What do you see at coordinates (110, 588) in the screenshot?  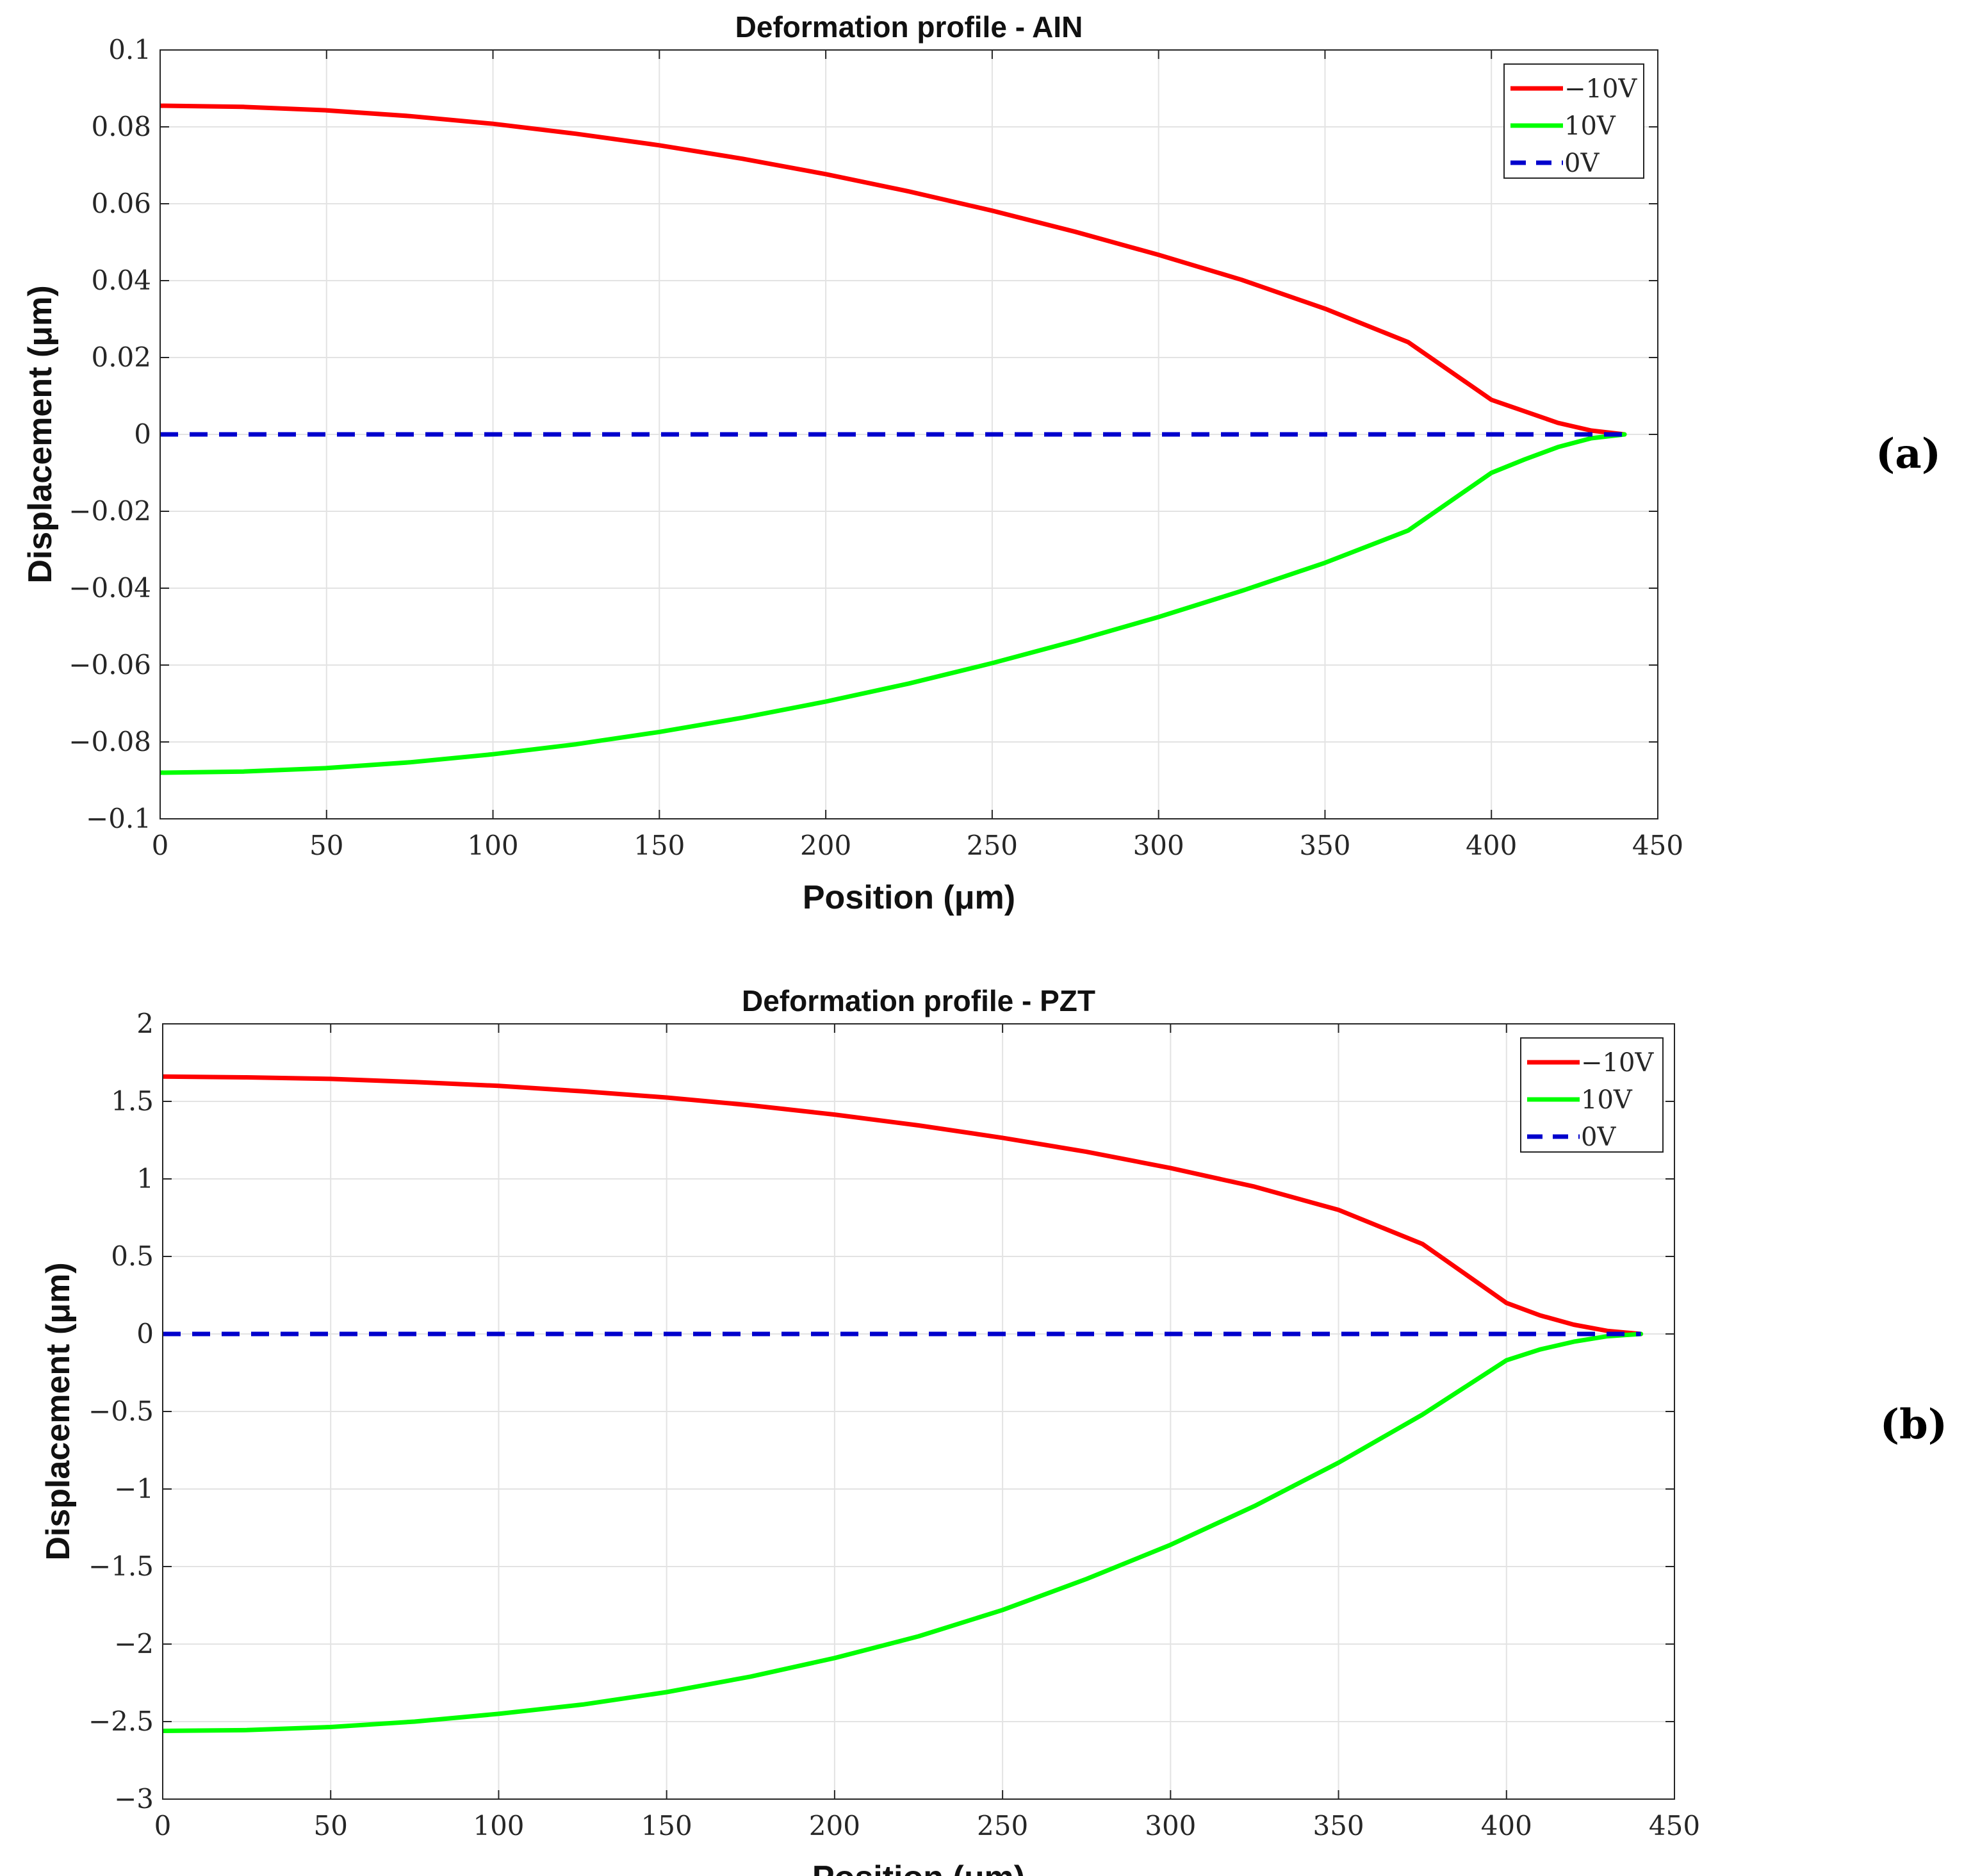 I see `y-tick-label: −0.04` at bounding box center [110, 588].